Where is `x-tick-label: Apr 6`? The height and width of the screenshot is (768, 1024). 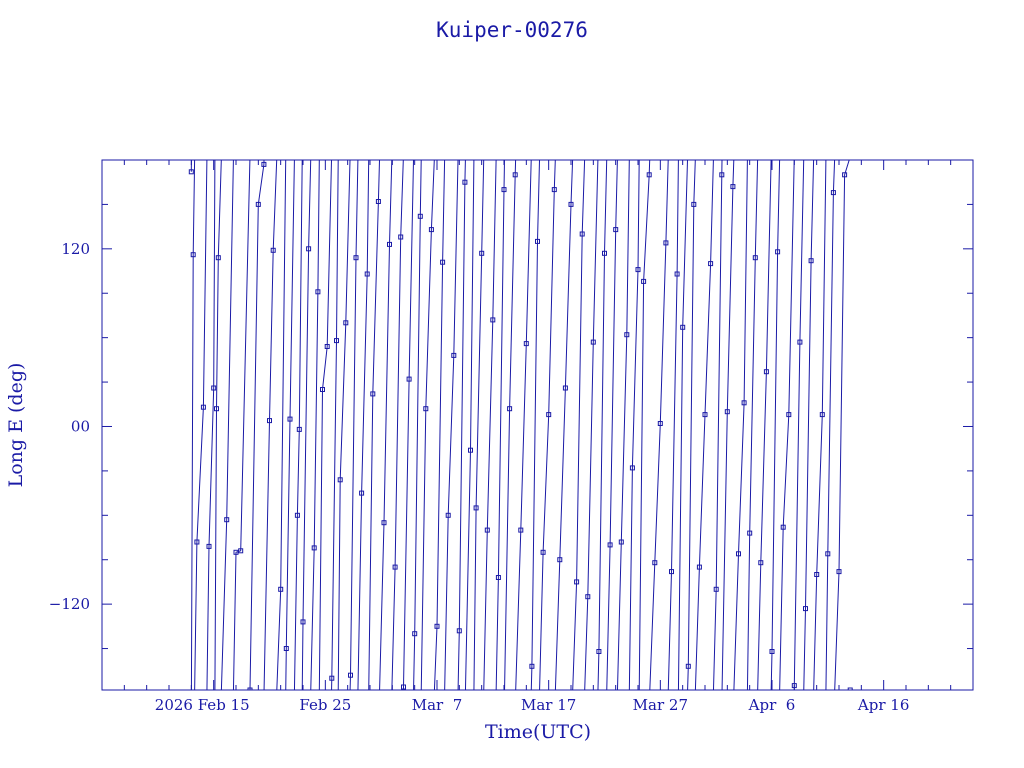
x-tick-label: Apr 6 is located at coordinates (772, 705).